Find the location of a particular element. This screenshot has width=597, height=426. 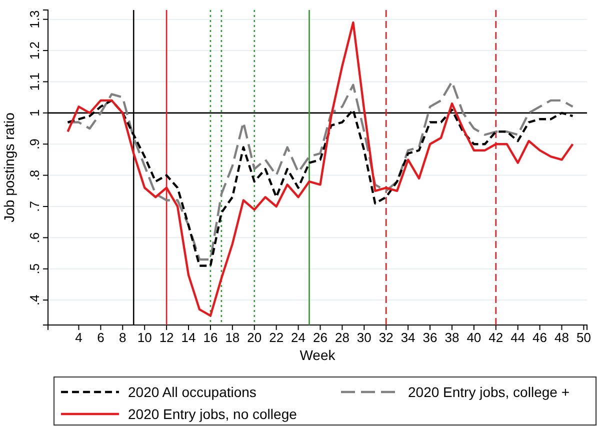

legend-label: 2020 Entry jobs, no college is located at coordinates (213, 414).